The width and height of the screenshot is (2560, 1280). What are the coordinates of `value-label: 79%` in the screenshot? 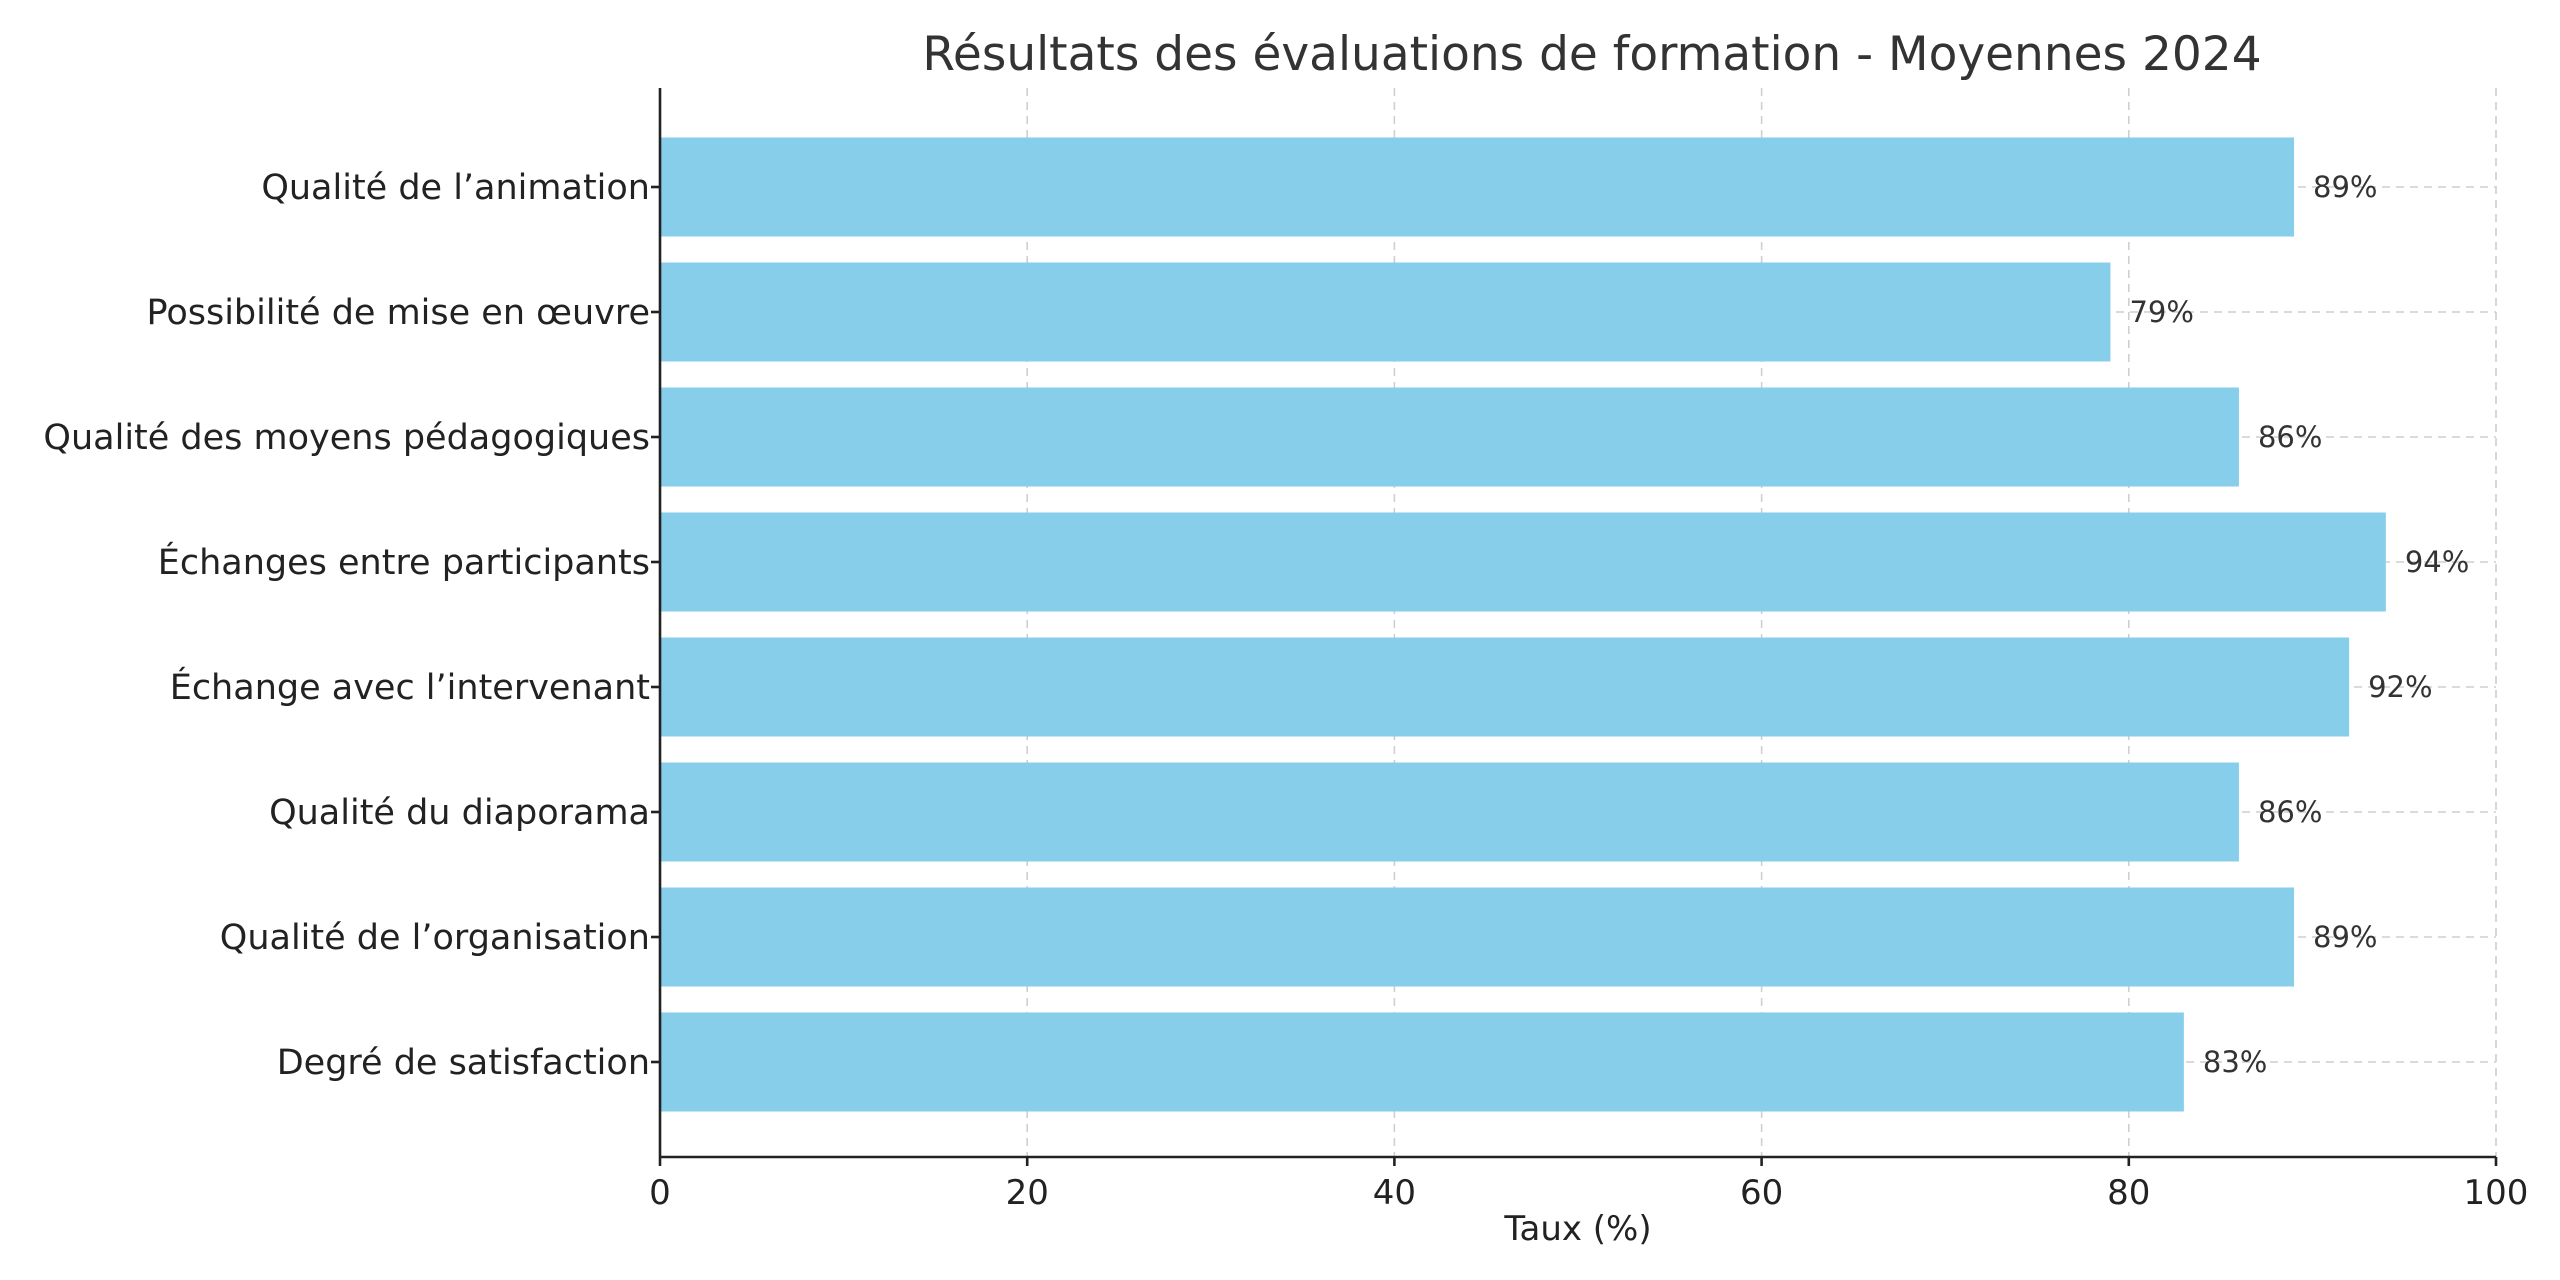 It's located at (2161, 312).